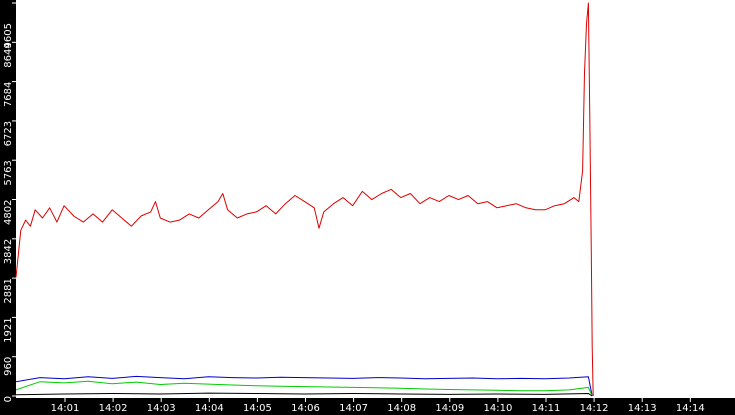  Describe the element at coordinates (8, 133) in the screenshot. I see `y-tick-label: 6723` at that location.